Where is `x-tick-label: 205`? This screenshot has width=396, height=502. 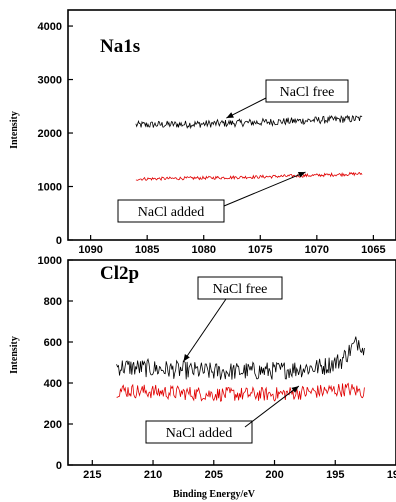 x-tick-label: 205 is located at coordinates (214, 475).